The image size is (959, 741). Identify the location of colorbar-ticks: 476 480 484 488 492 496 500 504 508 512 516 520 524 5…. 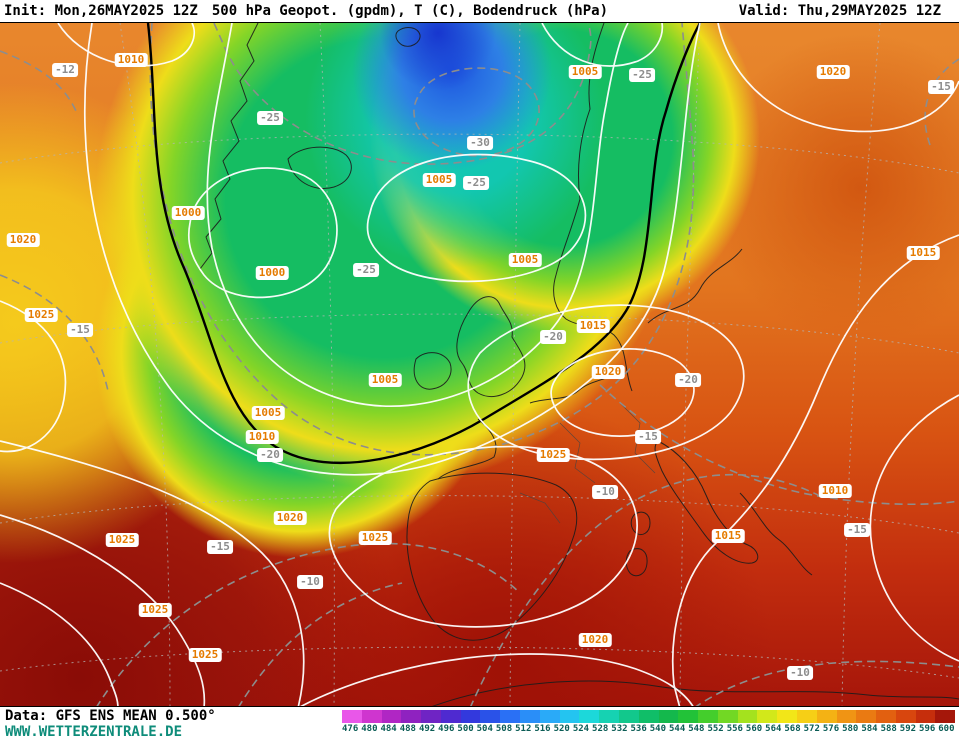
(648, 729).